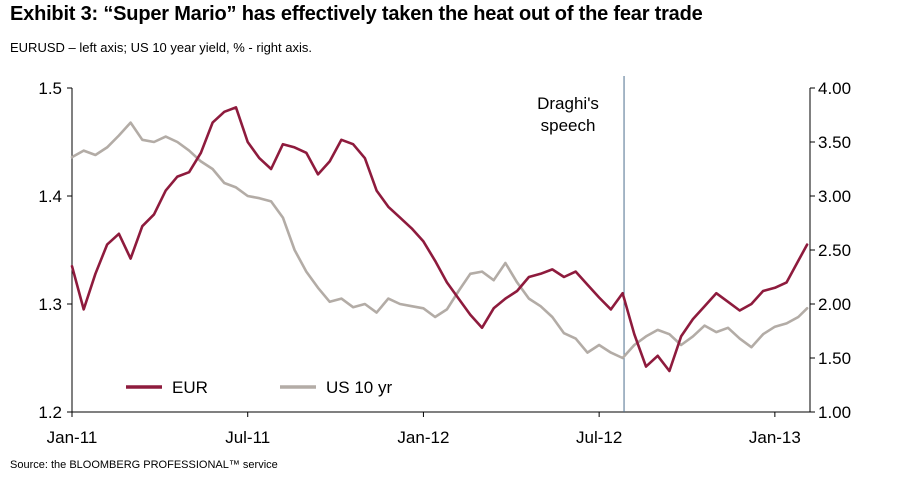 This screenshot has width=900, height=482. What do you see at coordinates (834, 88) in the screenshot?
I see `right-tick-label: 4.00` at bounding box center [834, 88].